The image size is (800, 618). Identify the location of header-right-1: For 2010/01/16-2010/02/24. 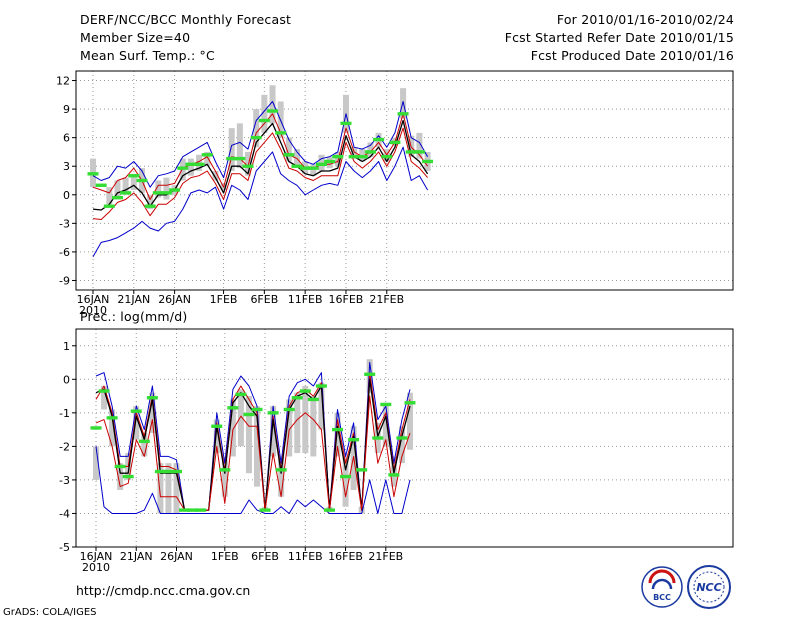
(645, 19).